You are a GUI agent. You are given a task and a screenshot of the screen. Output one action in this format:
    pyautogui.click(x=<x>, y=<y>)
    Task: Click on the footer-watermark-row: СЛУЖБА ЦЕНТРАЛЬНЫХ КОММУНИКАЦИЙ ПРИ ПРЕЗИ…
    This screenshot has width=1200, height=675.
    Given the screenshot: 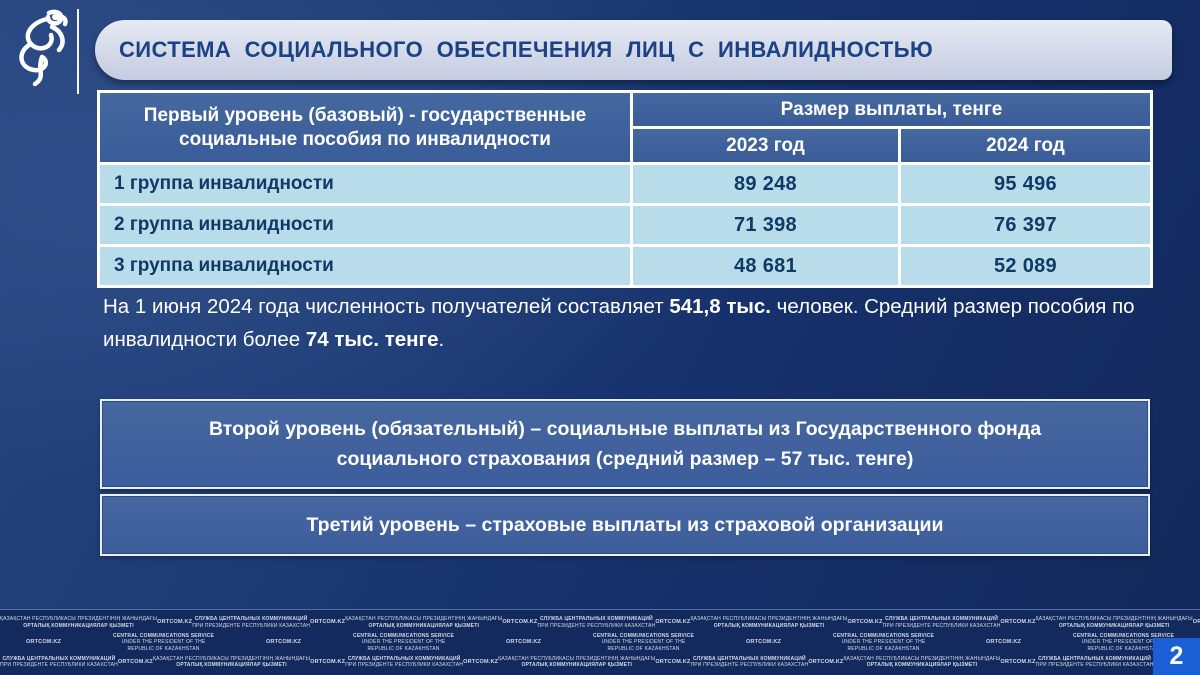 What is the action you would take?
    pyautogui.click(x=600, y=662)
    